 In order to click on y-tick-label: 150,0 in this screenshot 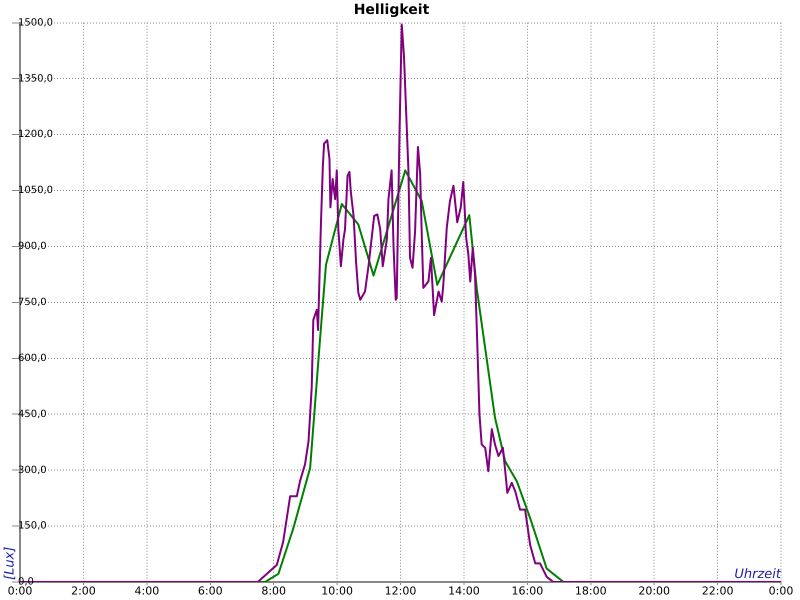, I will do `click(32, 526)`.